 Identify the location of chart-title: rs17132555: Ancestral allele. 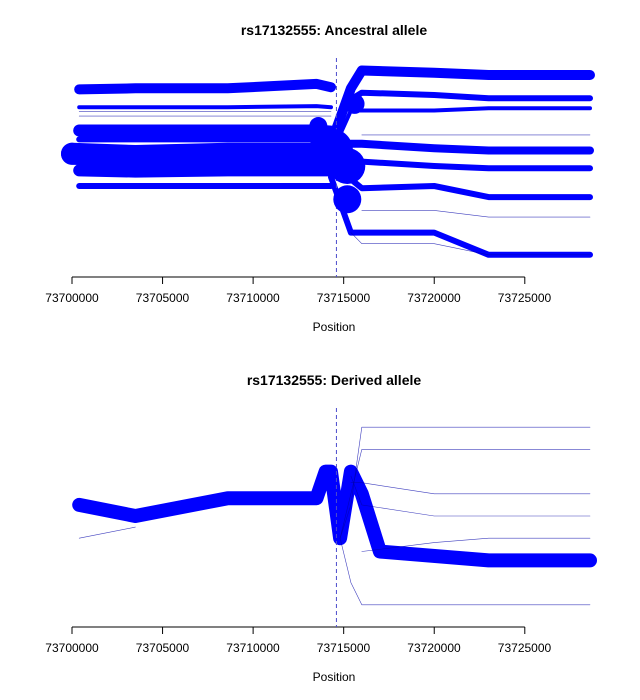
(334, 30).